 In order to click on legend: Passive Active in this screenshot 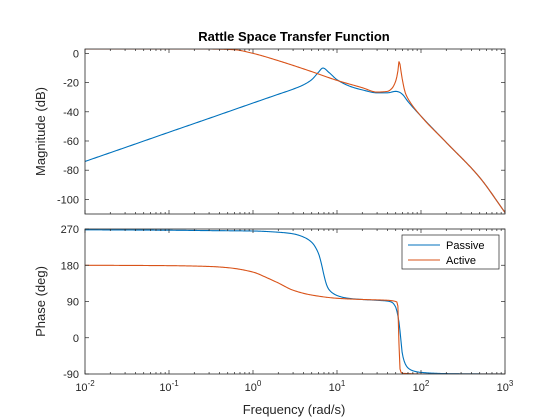, I will do `click(450, 252)`.